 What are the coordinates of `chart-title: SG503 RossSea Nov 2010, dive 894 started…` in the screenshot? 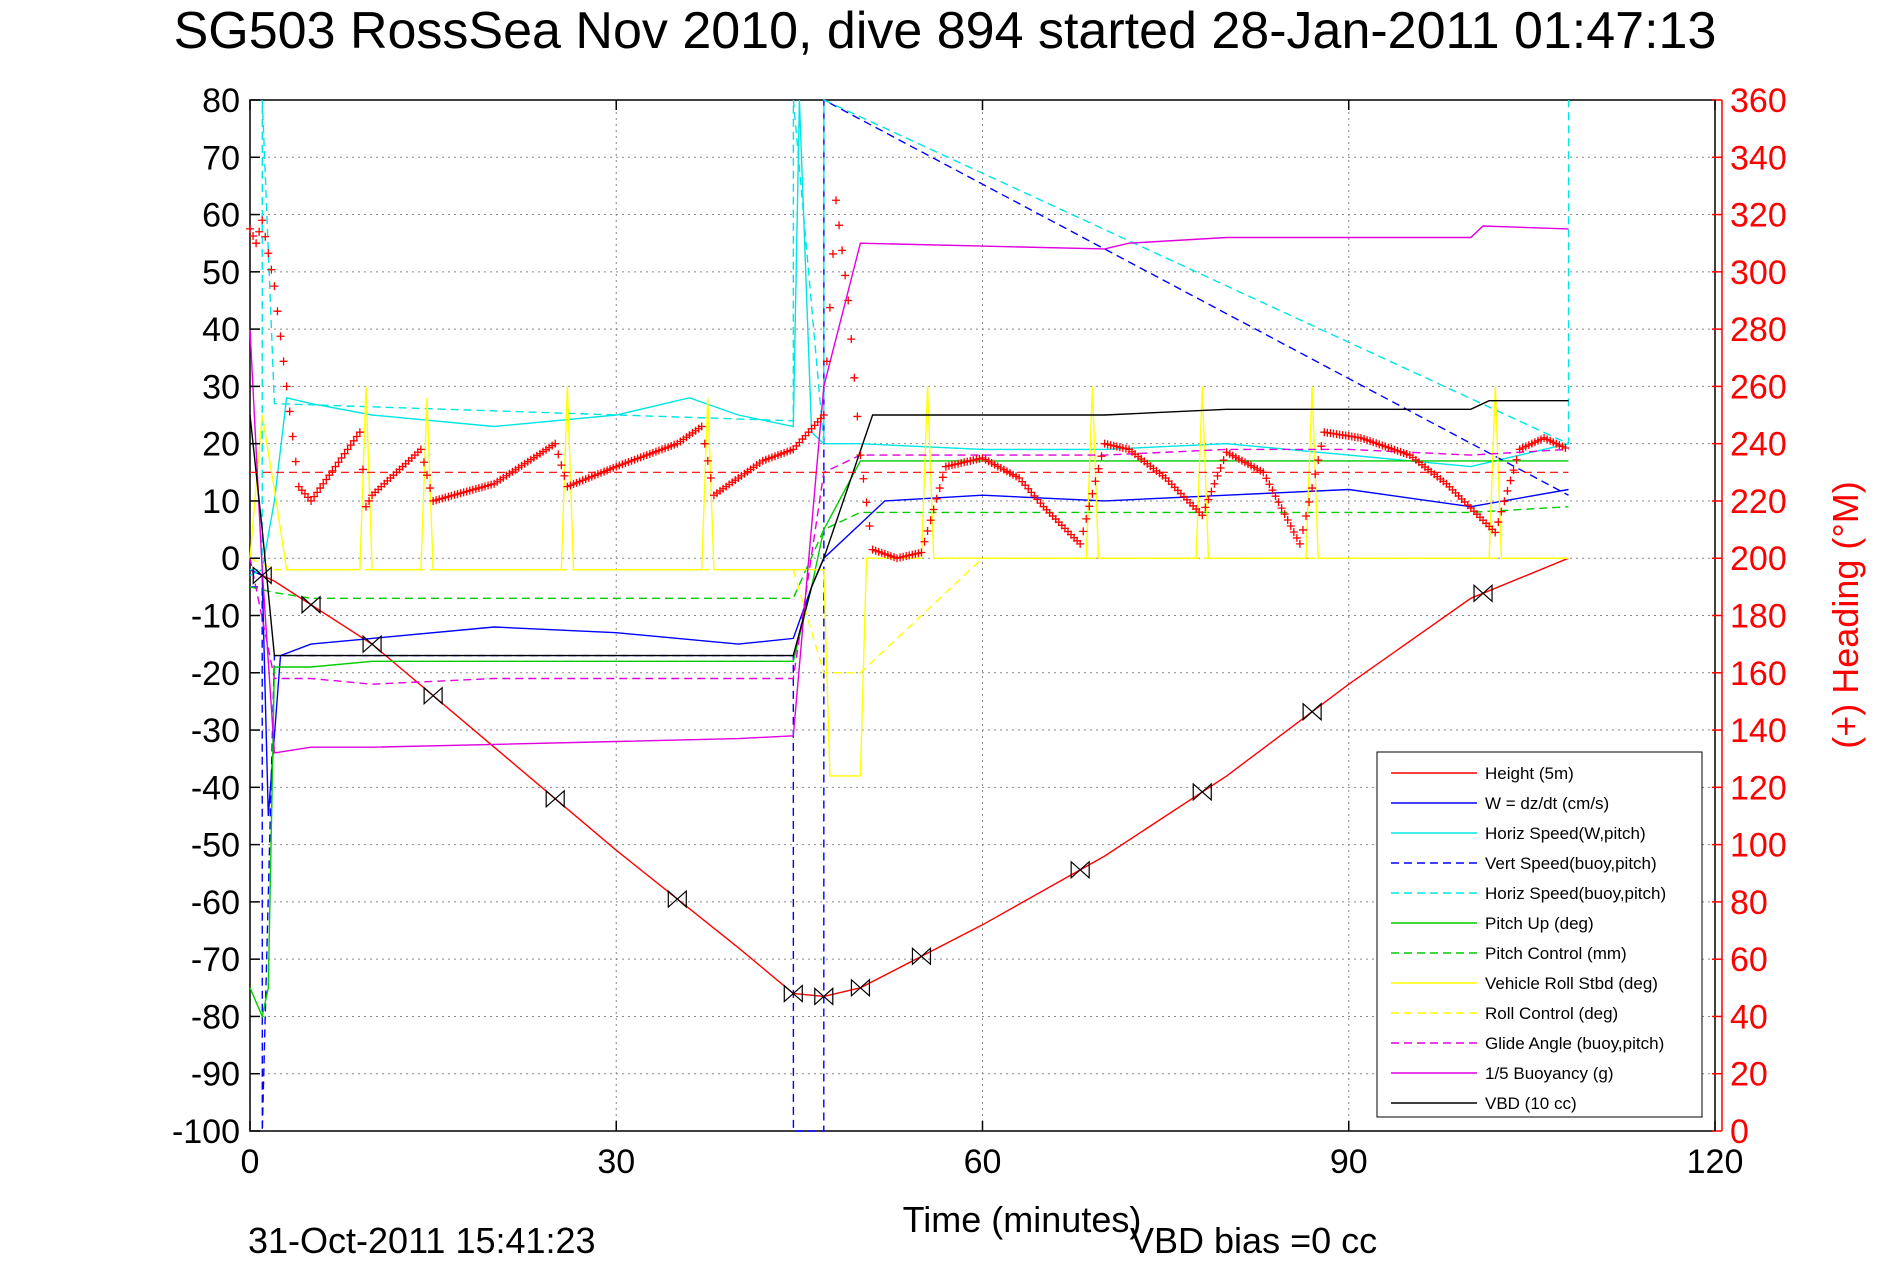 It's located at (945, 31).